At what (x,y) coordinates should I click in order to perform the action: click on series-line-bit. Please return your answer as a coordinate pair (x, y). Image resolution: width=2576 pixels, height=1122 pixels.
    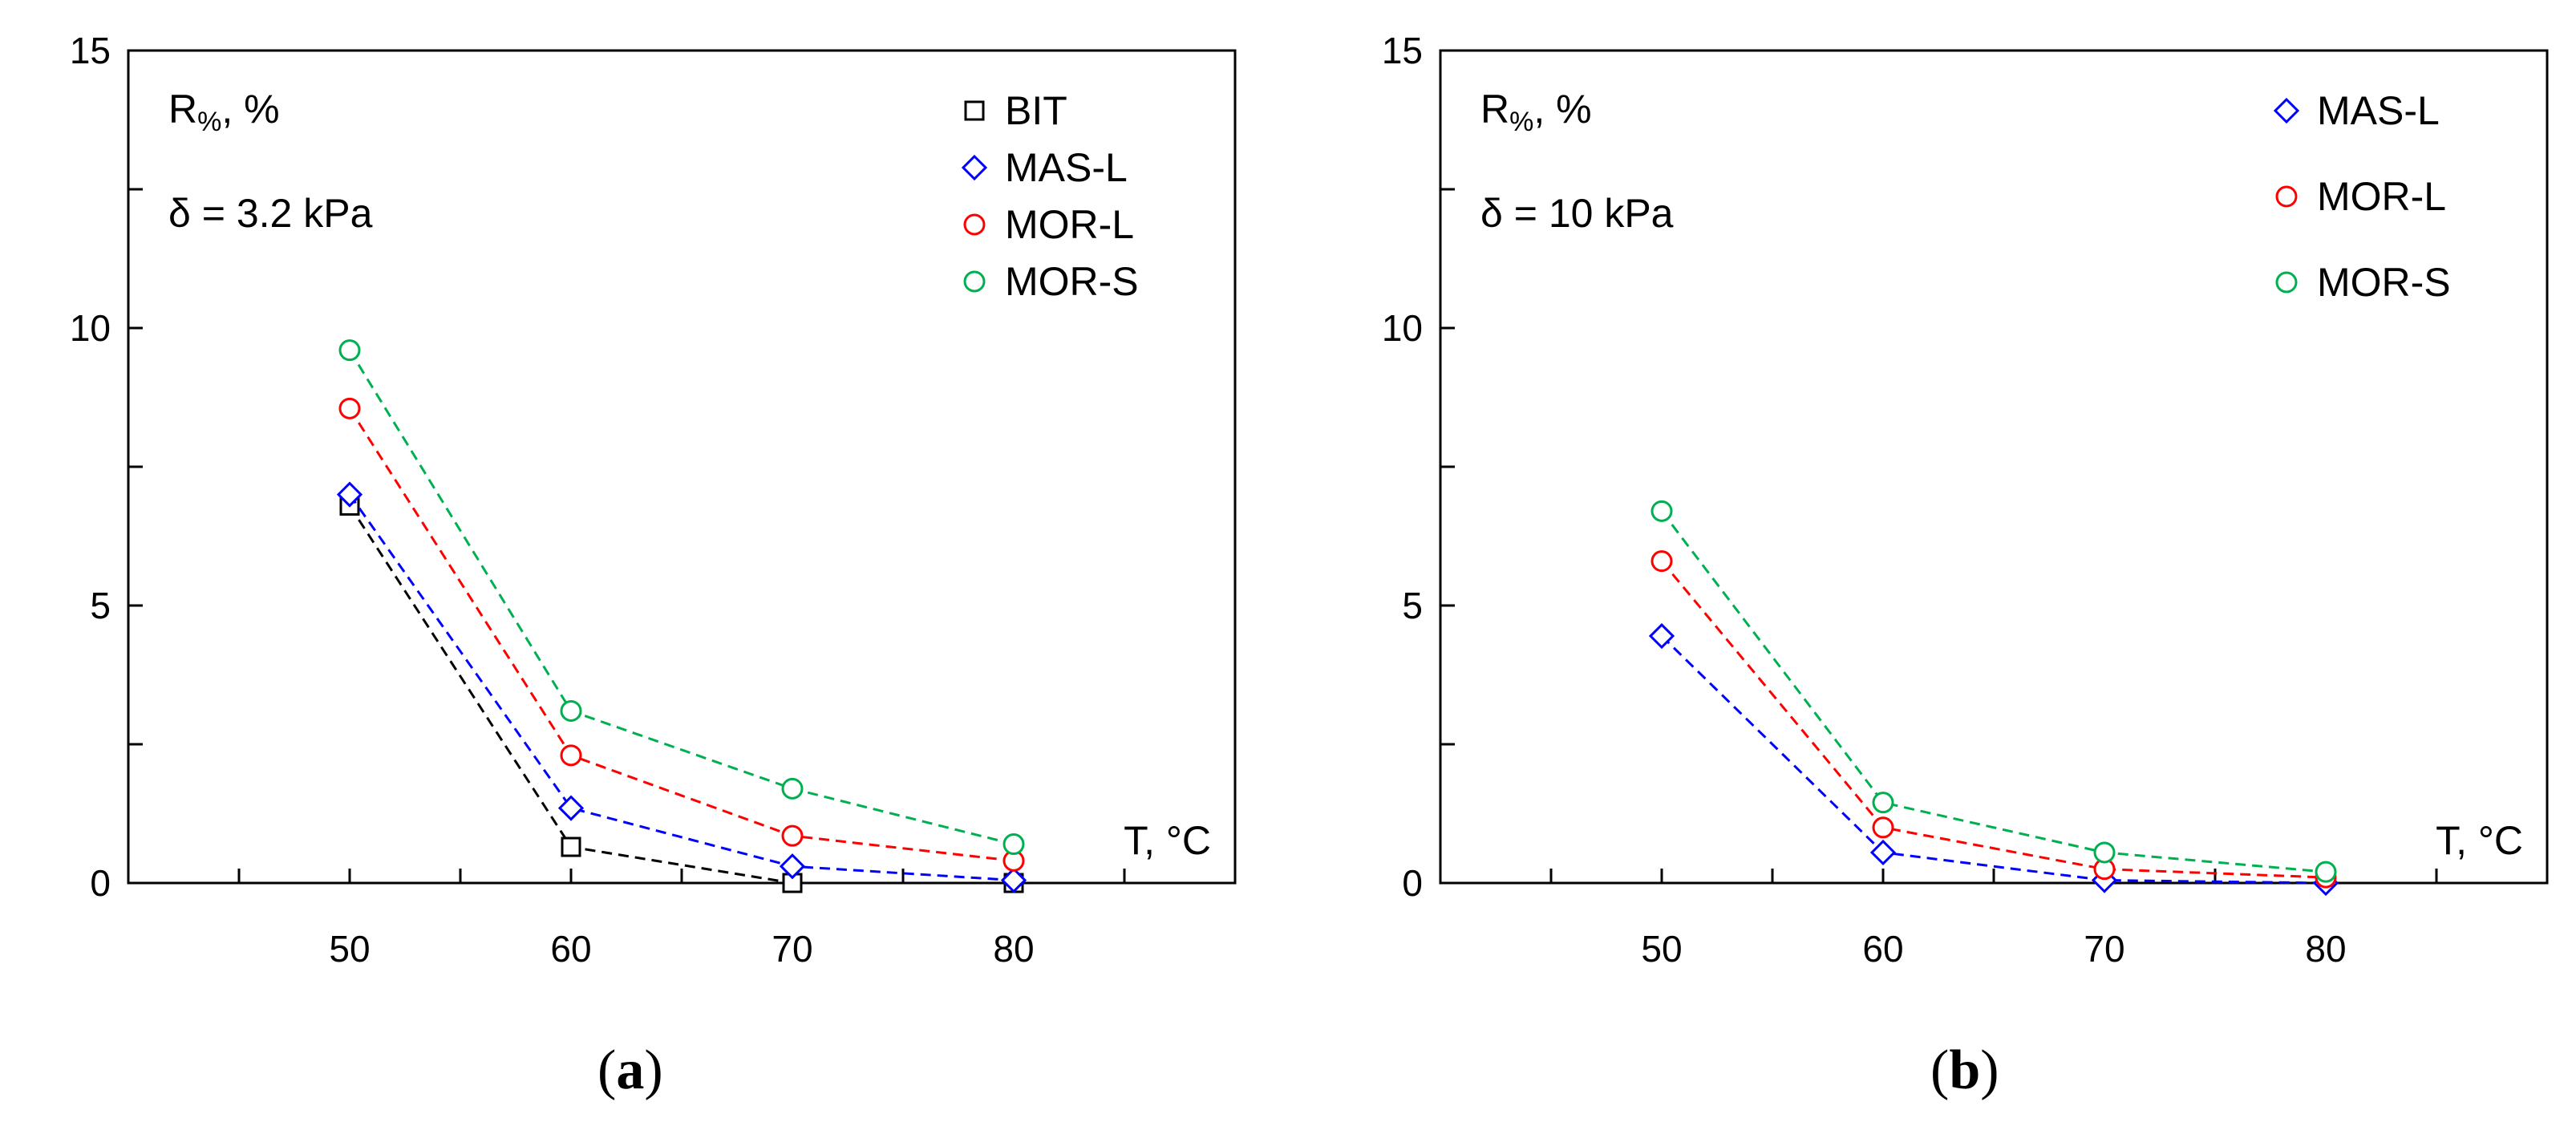
    Looking at the image, I should click on (681, 694).